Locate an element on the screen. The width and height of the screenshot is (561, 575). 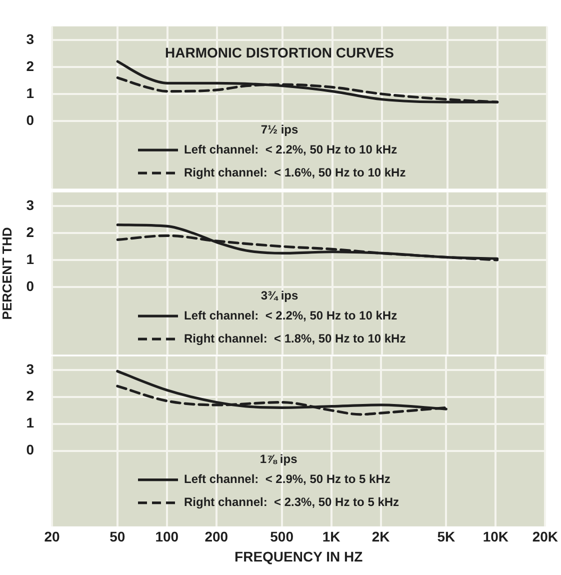
text: 3¾ ips is located at coordinates (279, 295).